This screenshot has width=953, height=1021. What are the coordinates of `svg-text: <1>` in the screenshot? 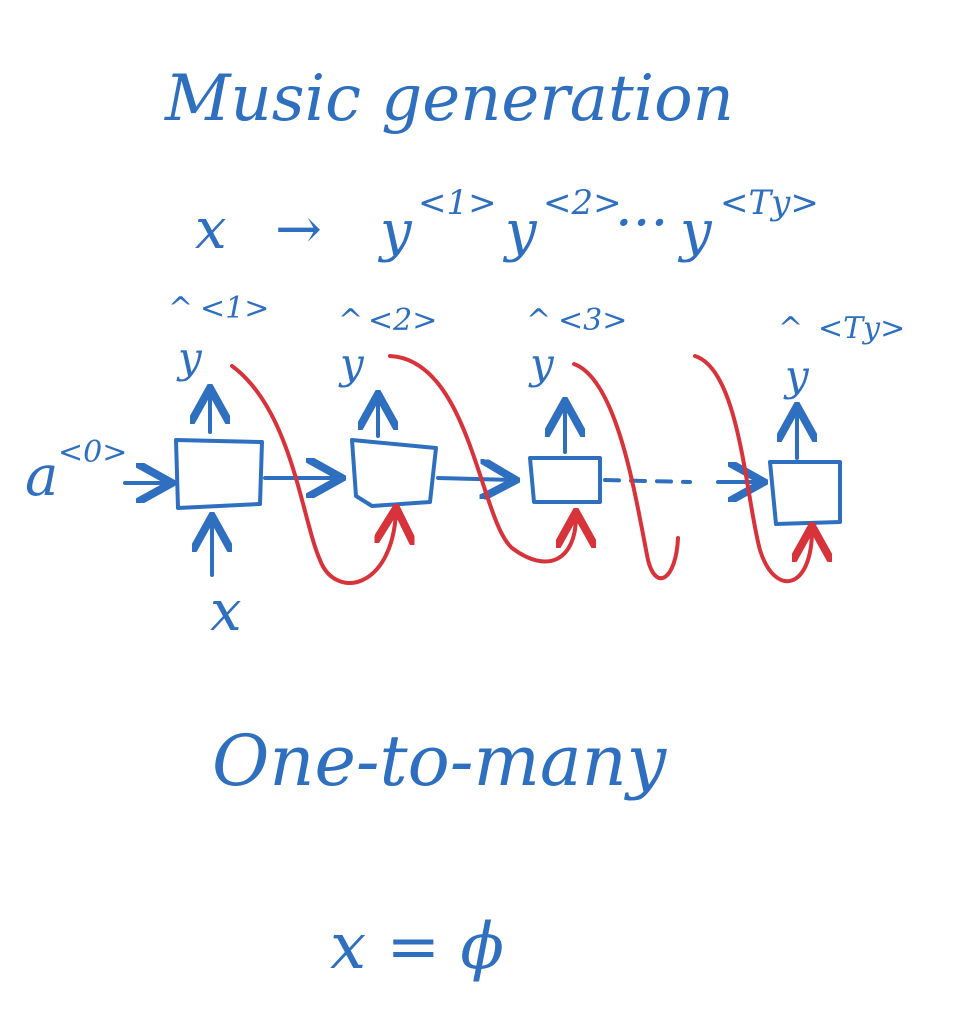 It's located at (234, 308).